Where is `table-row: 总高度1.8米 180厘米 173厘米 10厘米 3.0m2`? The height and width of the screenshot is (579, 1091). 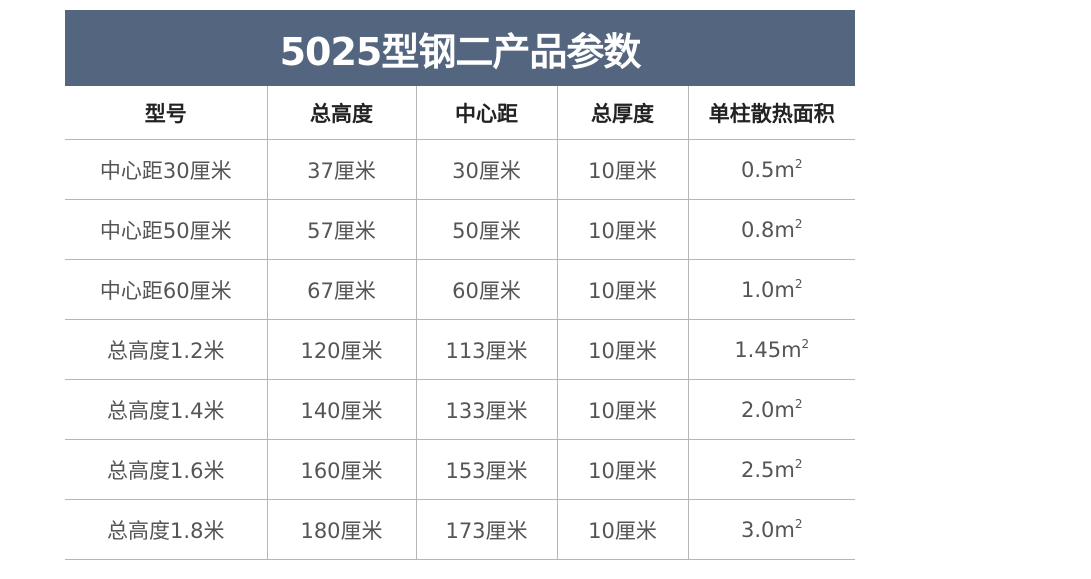
table-row: 总高度1.8米 180厘米 173厘米 10厘米 3.0m2 is located at coordinates (460, 529).